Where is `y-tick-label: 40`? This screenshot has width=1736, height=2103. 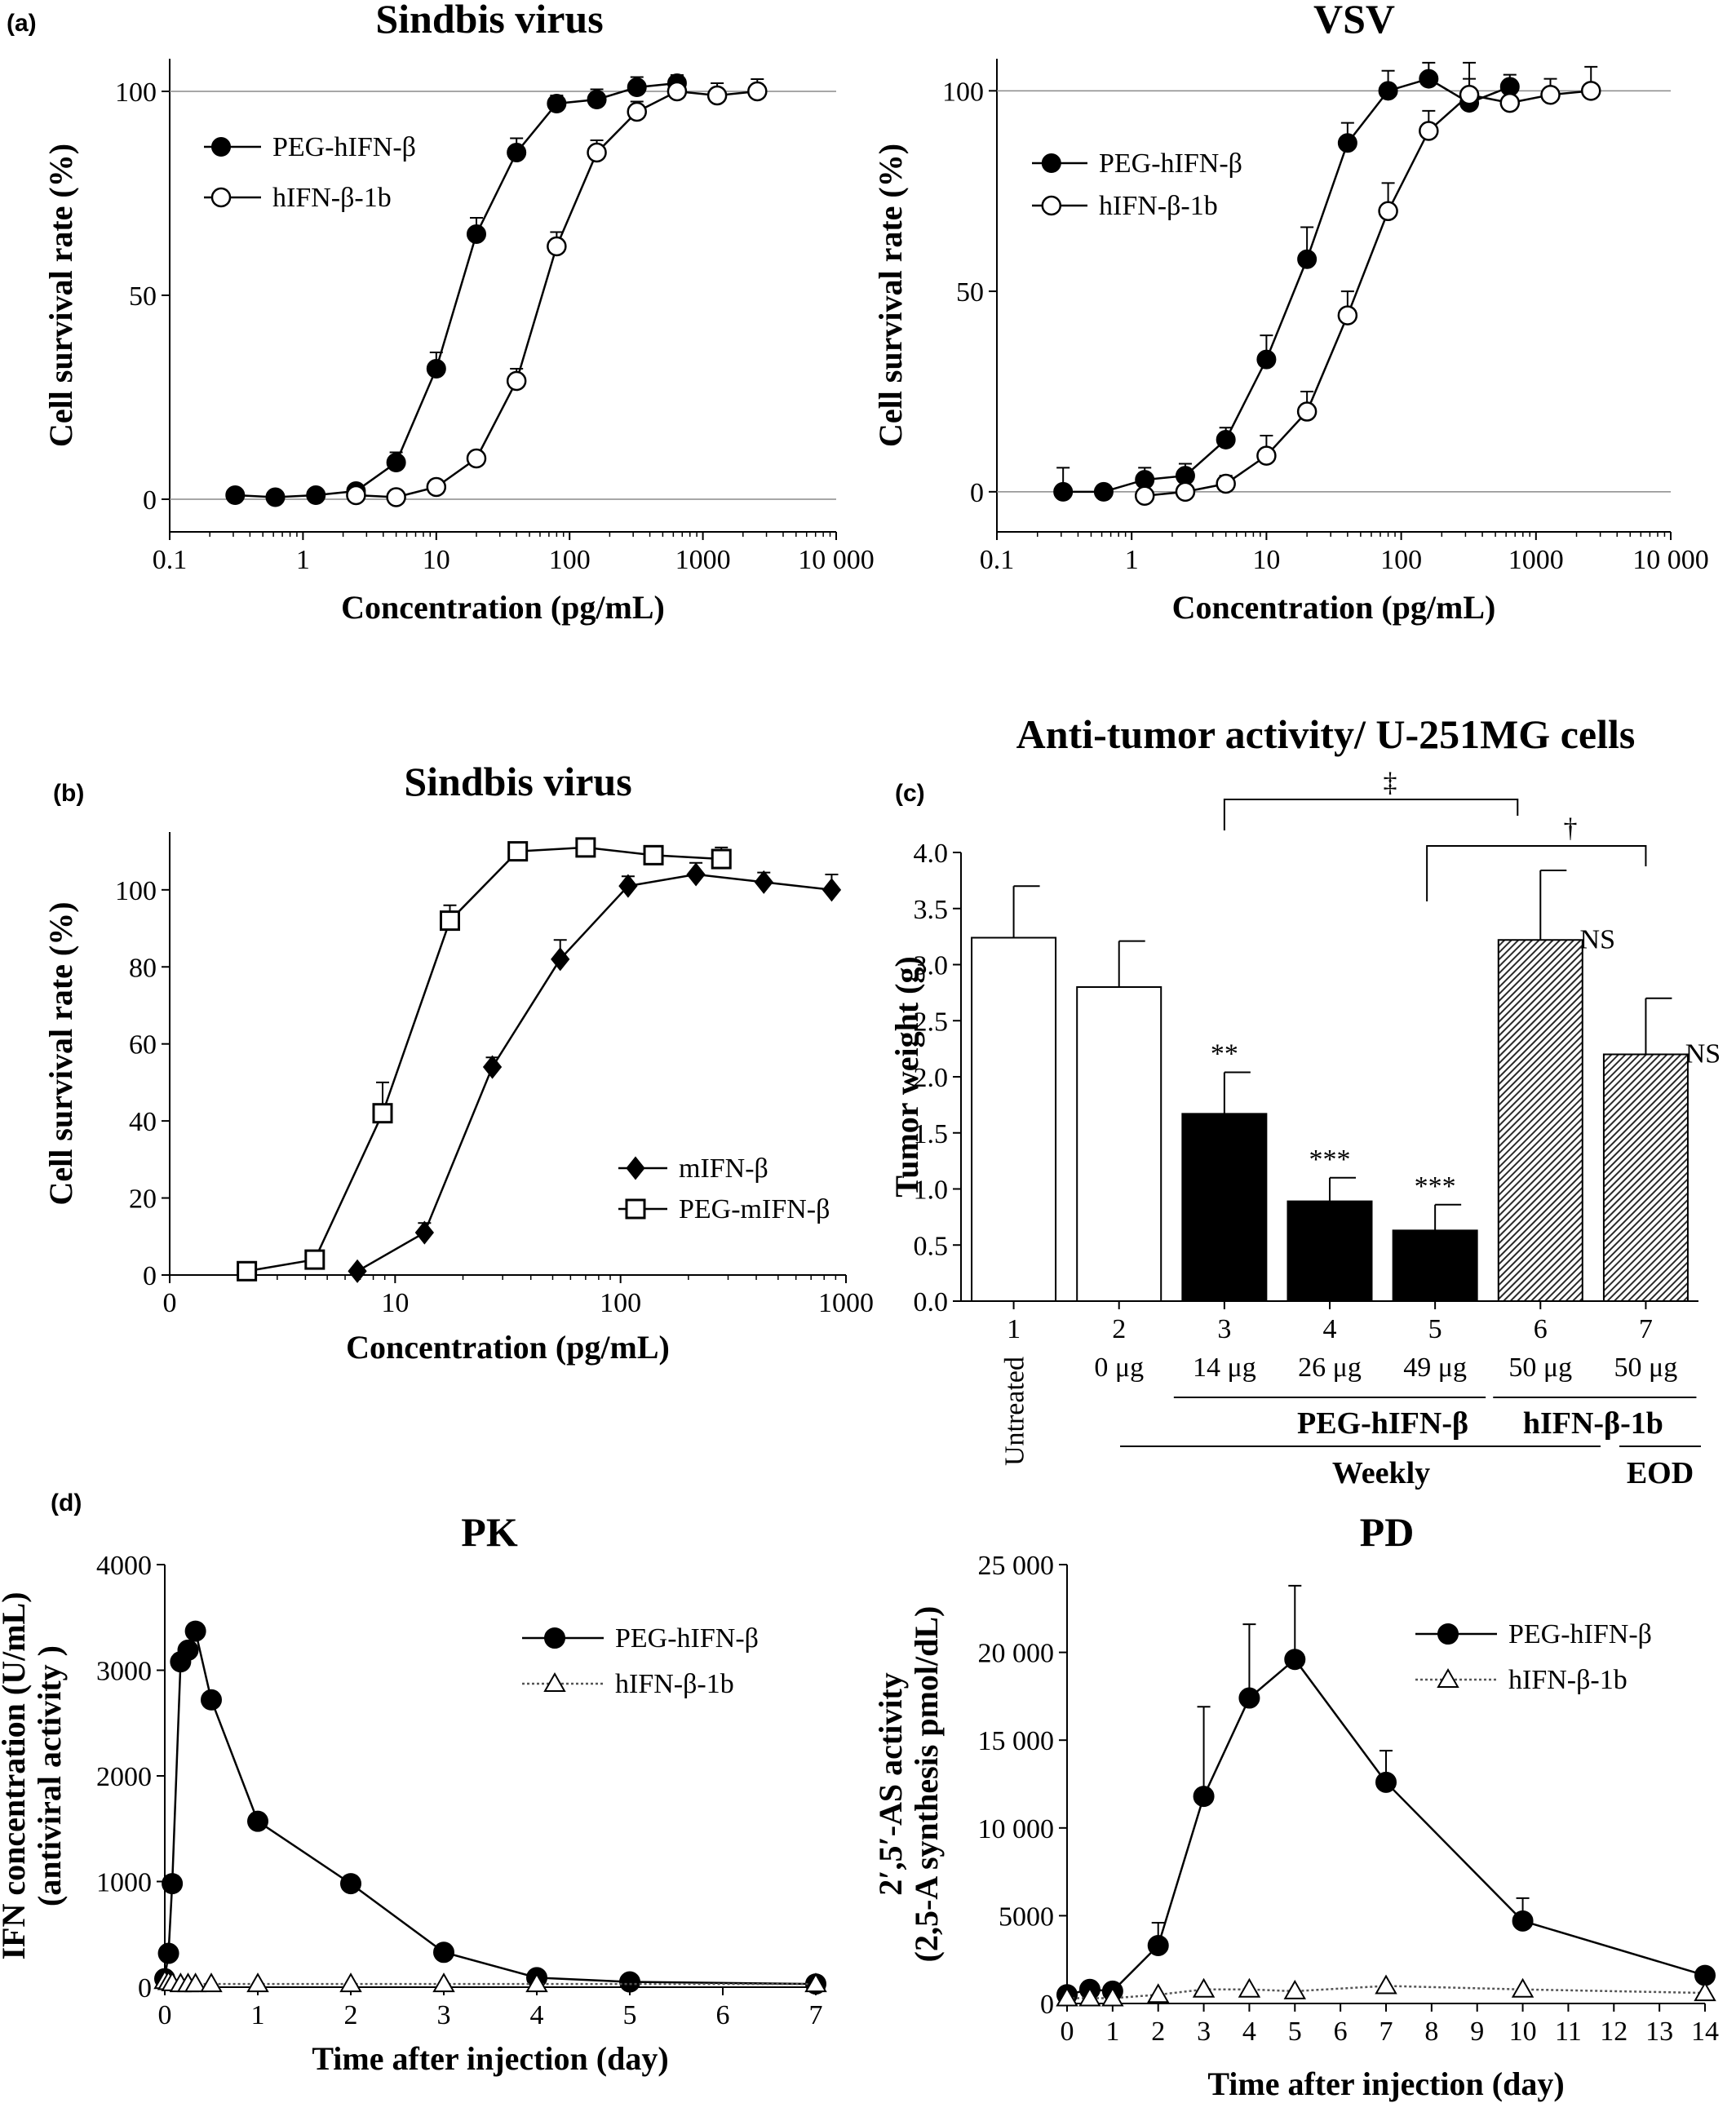 y-tick-label: 40 is located at coordinates (143, 1122).